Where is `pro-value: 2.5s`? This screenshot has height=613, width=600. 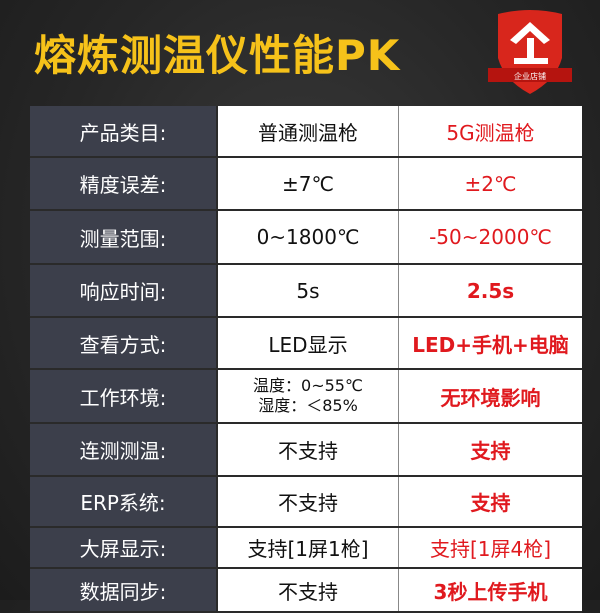
pro-value: 2.5s is located at coordinates (490, 290).